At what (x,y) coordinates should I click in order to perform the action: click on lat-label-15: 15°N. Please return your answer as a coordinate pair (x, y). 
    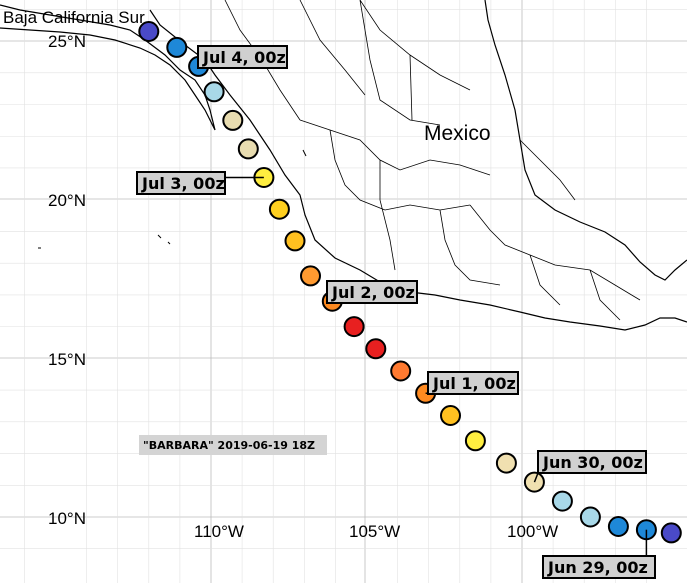
    Looking at the image, I should click on (67, 359).